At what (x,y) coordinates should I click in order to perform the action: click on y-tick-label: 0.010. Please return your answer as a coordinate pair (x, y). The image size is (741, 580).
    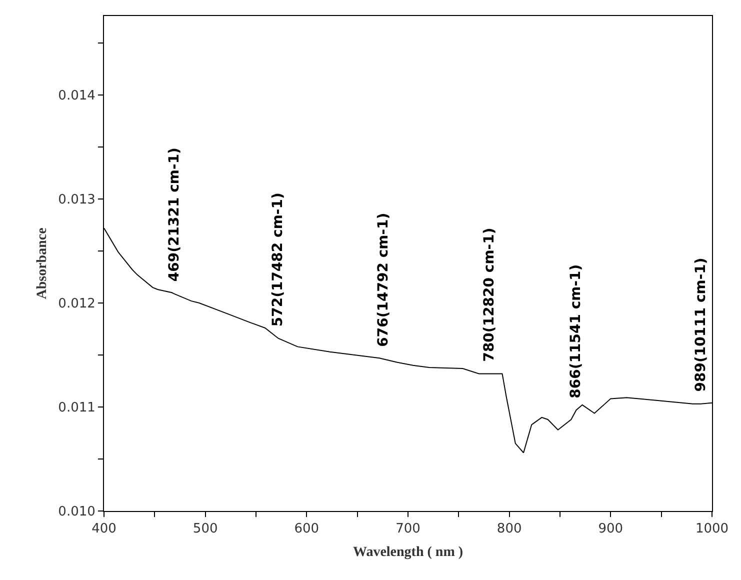
    Looking at the image, I should click on (77, 512).